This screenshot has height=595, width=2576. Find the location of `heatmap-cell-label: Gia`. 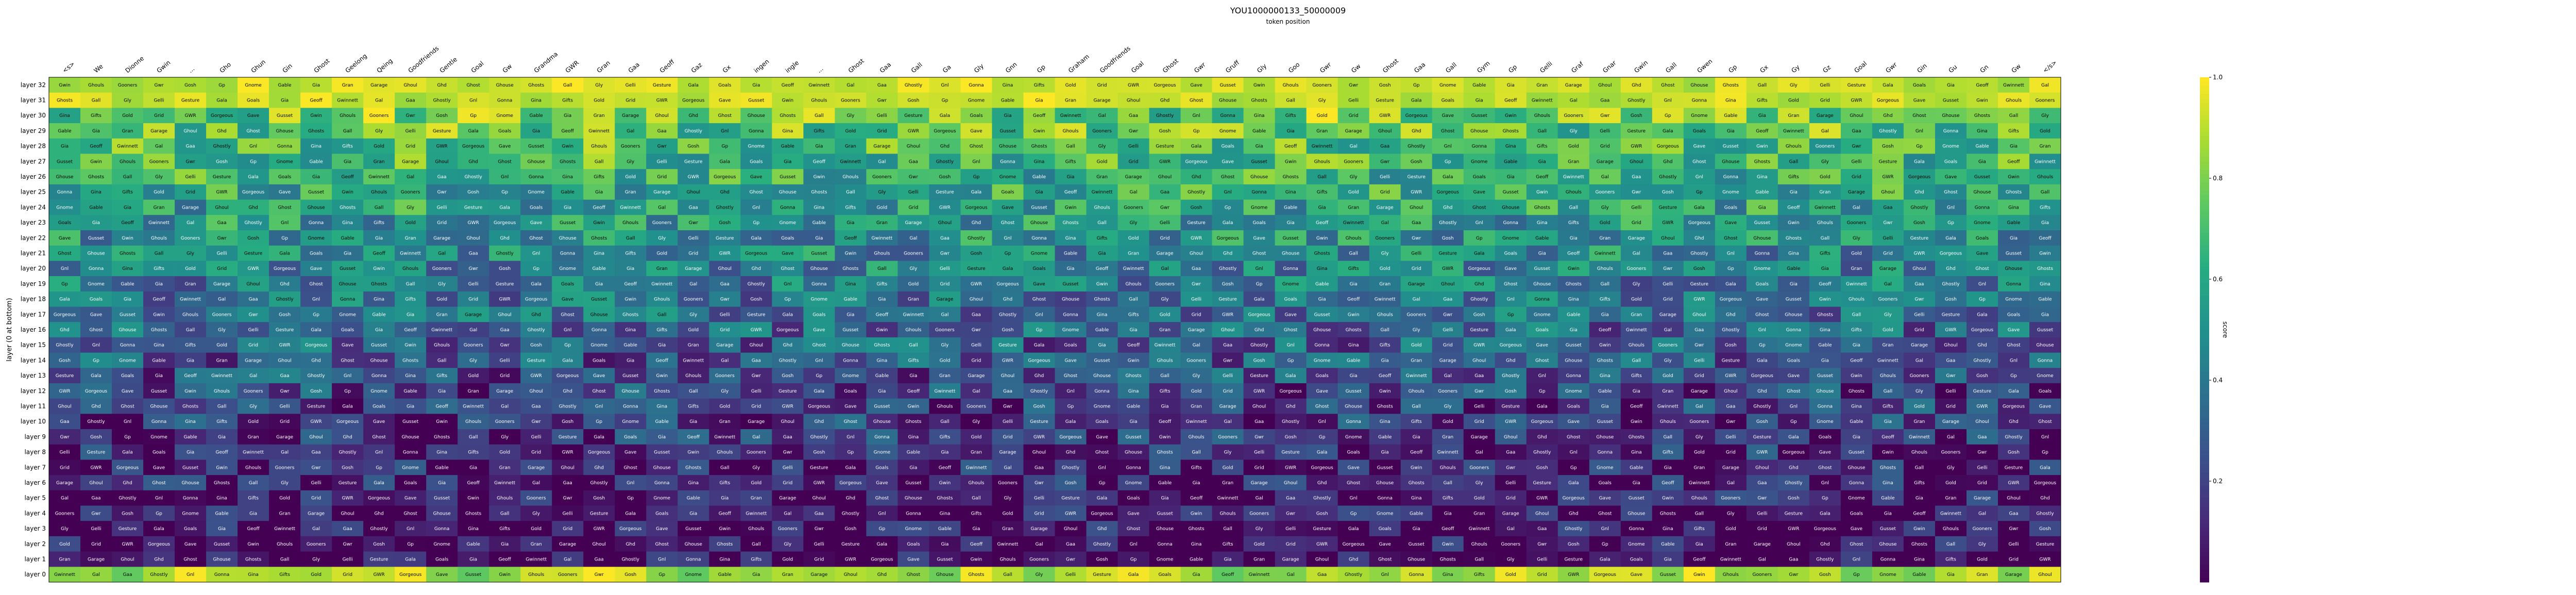

heatmap-cell-label: Gia is located at coordinates (159, 284).